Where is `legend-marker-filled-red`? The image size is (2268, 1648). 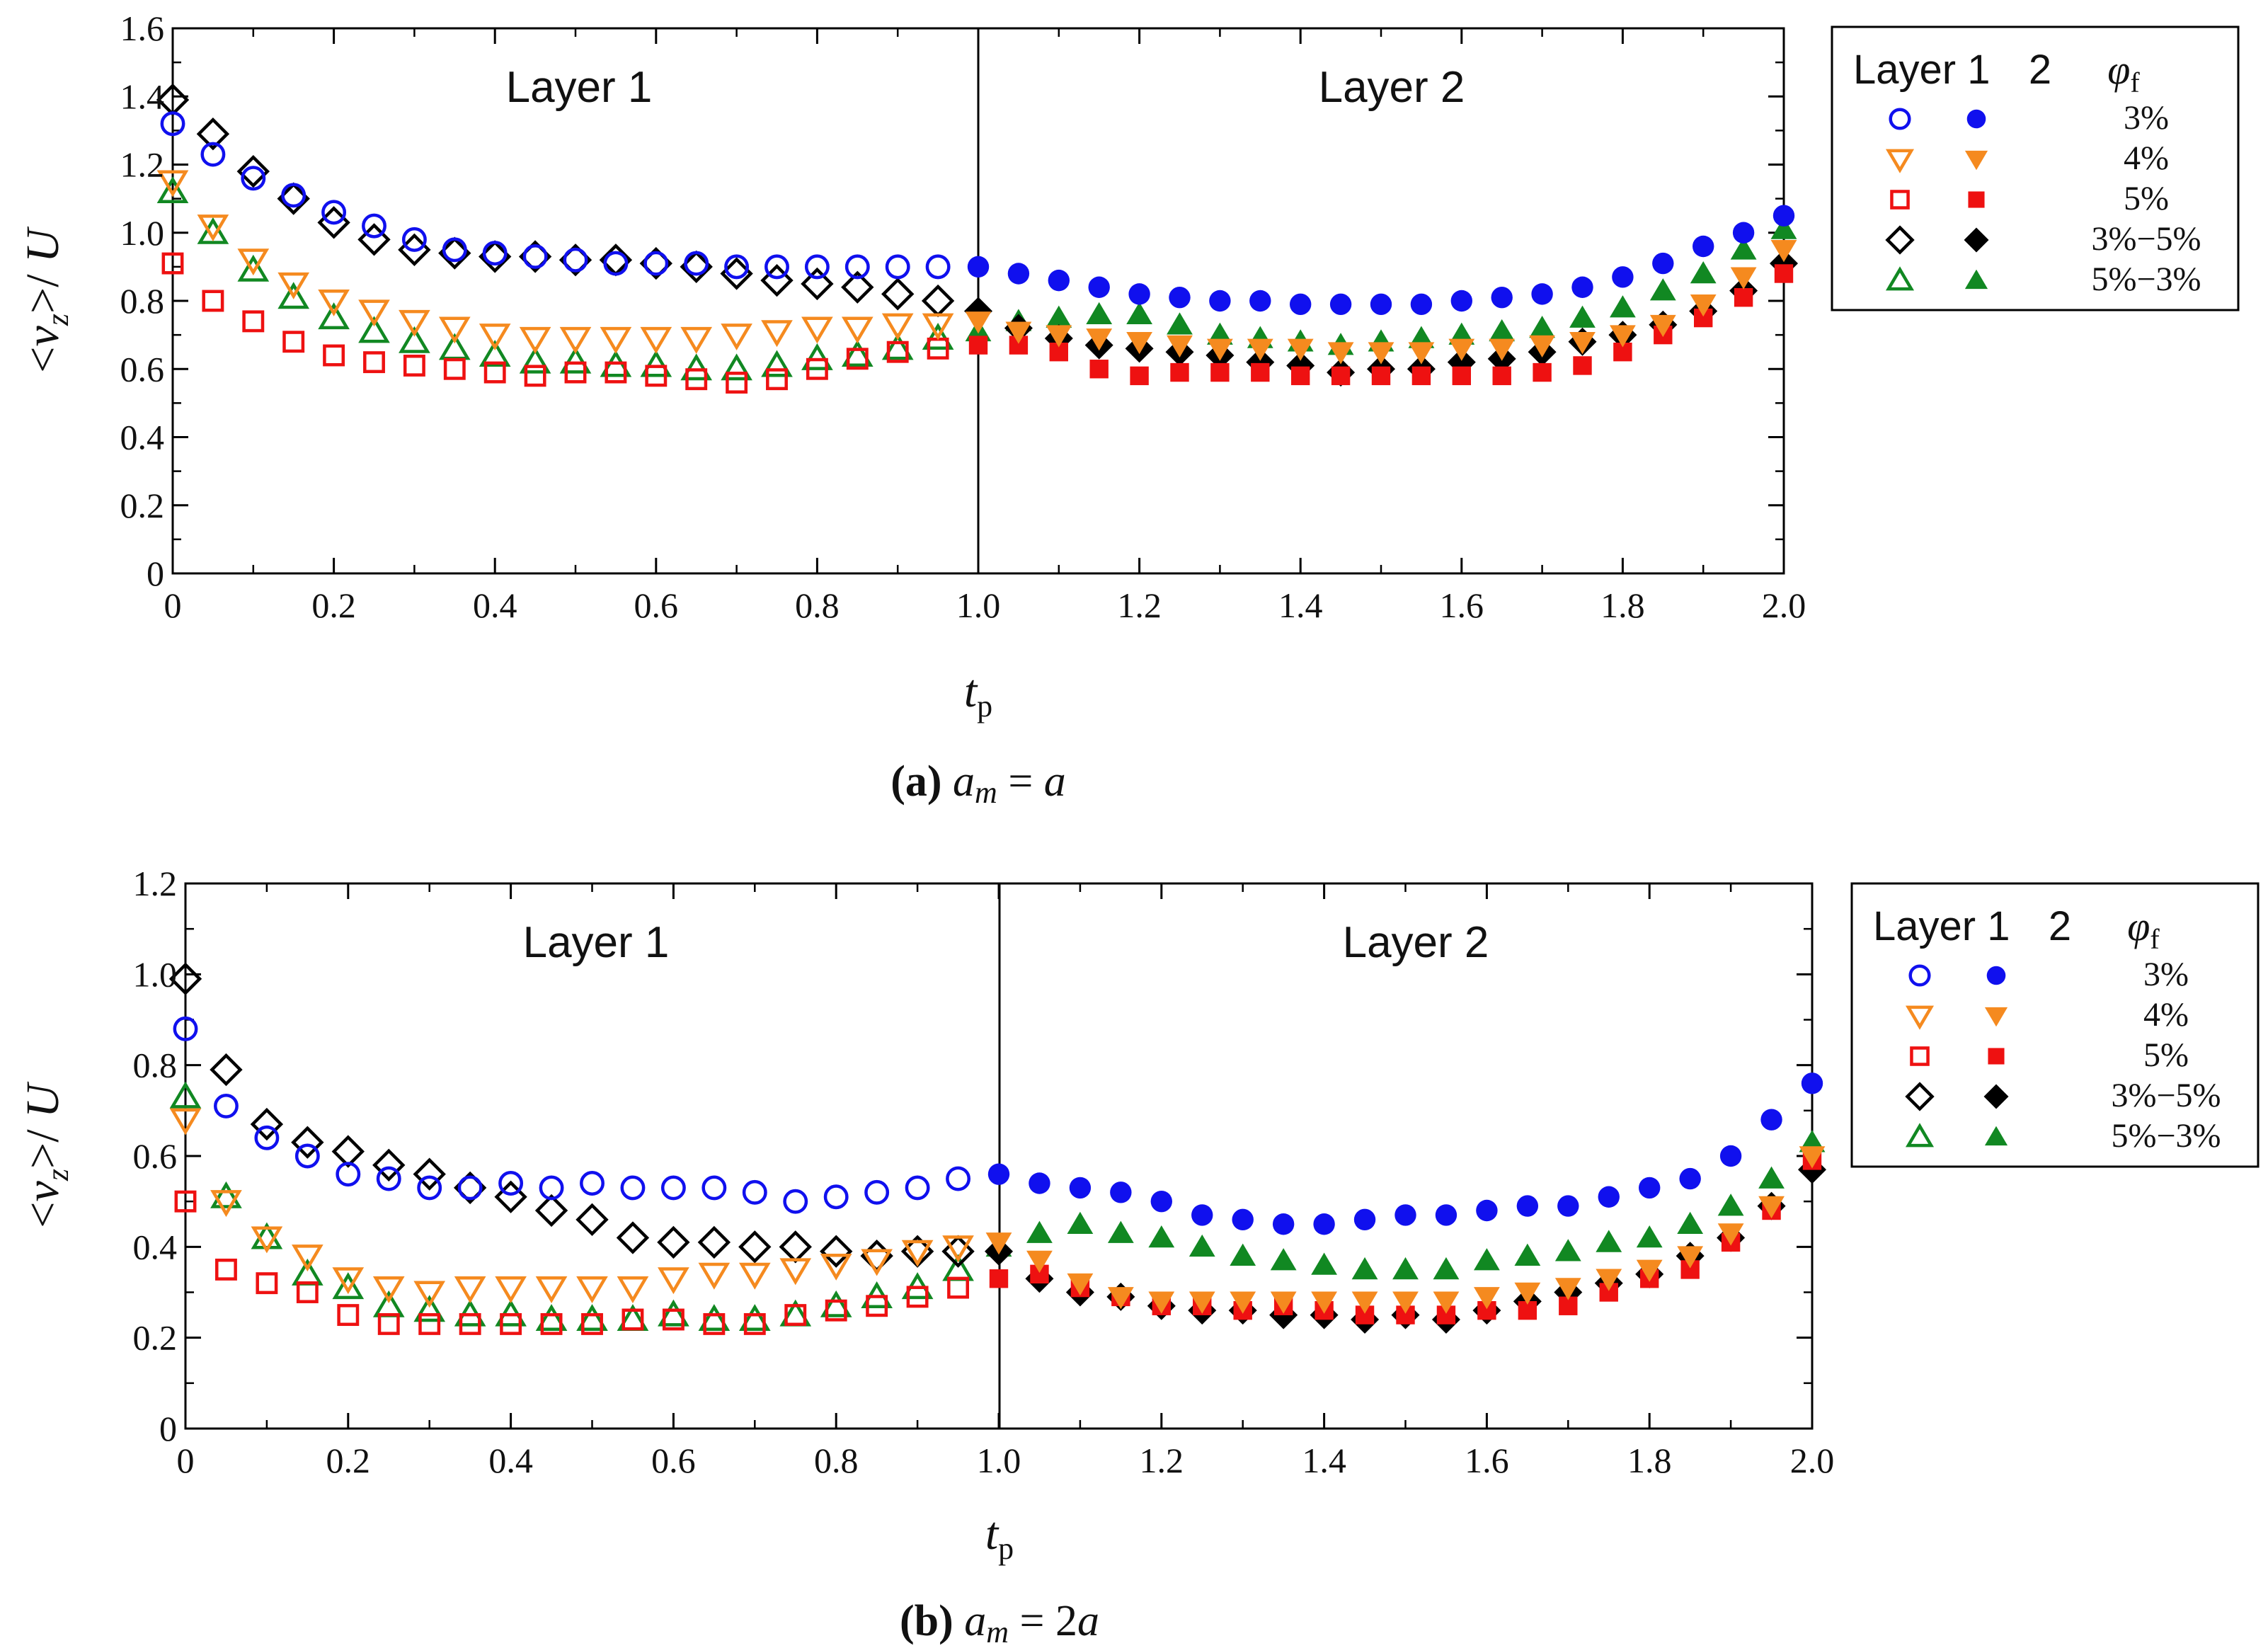 legend-marker-filled-red is located at coordinates (1976, 199).